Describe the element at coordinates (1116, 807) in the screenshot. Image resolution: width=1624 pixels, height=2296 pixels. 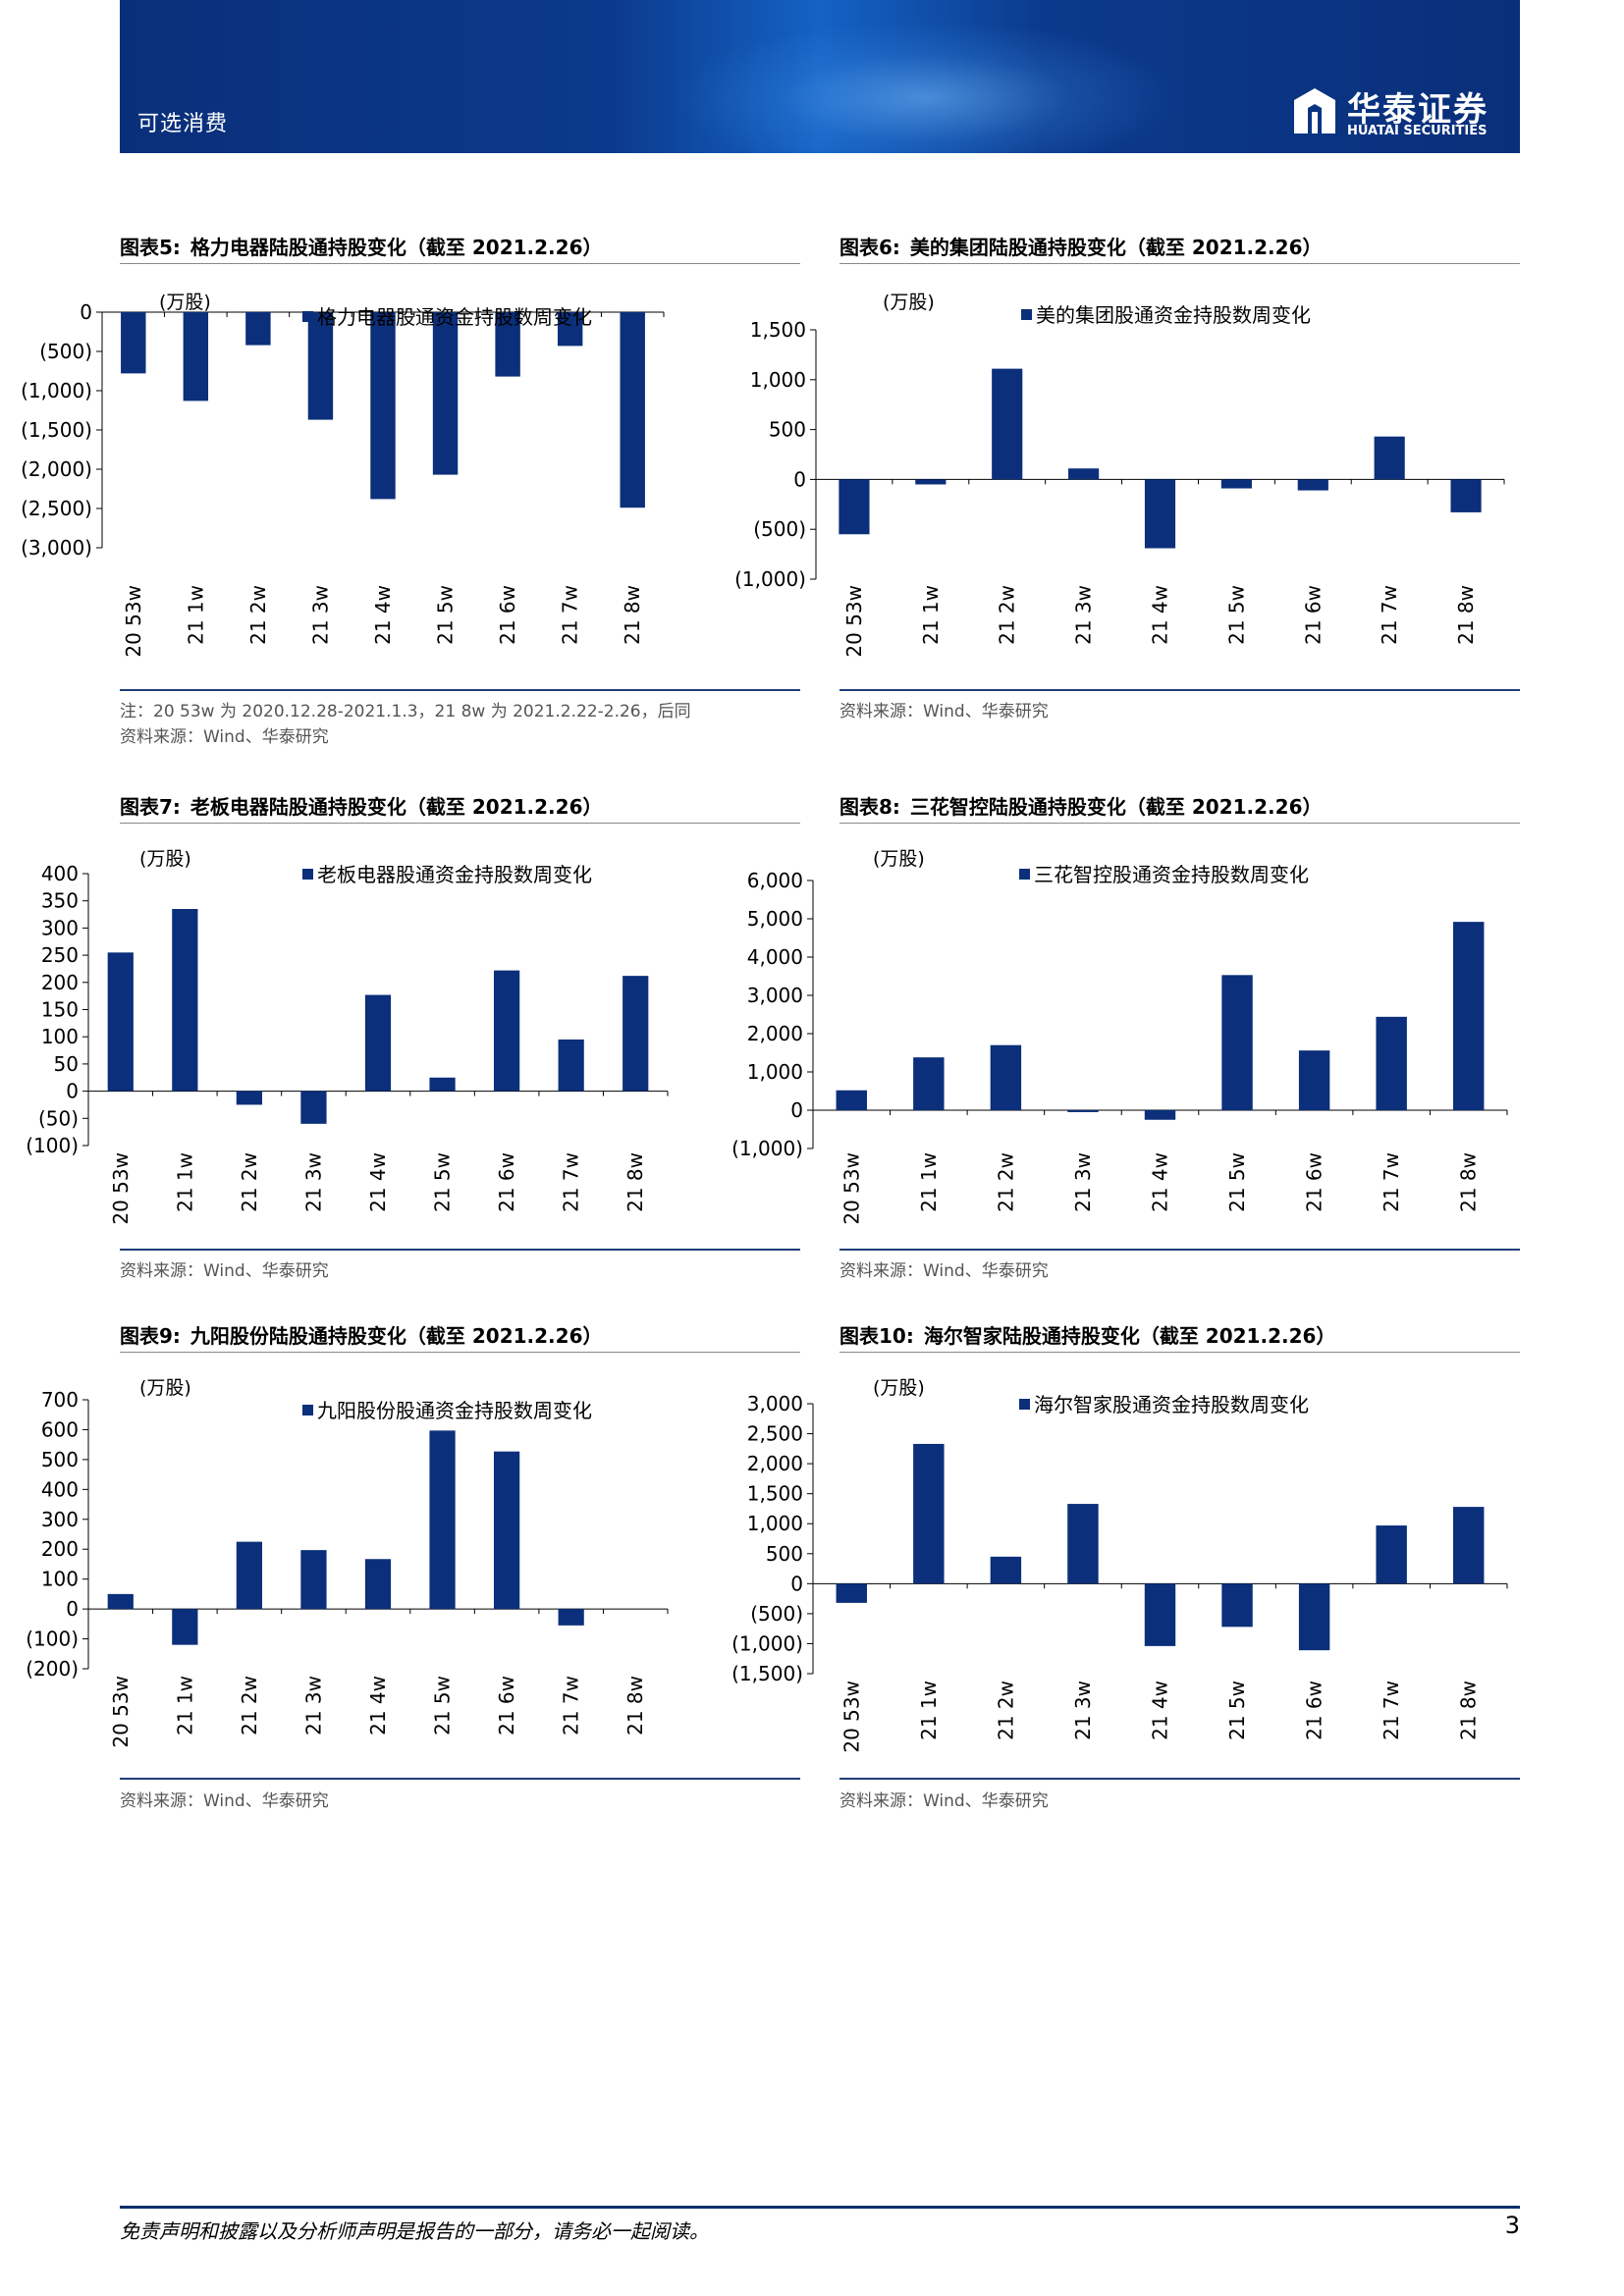
I see `figure-title-text: 三花智控陆股通持股变化（截至 2021.2.26）` at that location.